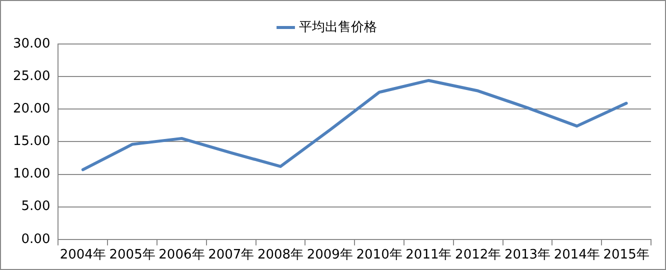 The height and width of the screenshot is (270, 666). Describe the element at coordinates (132, 255) in the screenshot. I see `x-tick-label: 2005年` at that location.